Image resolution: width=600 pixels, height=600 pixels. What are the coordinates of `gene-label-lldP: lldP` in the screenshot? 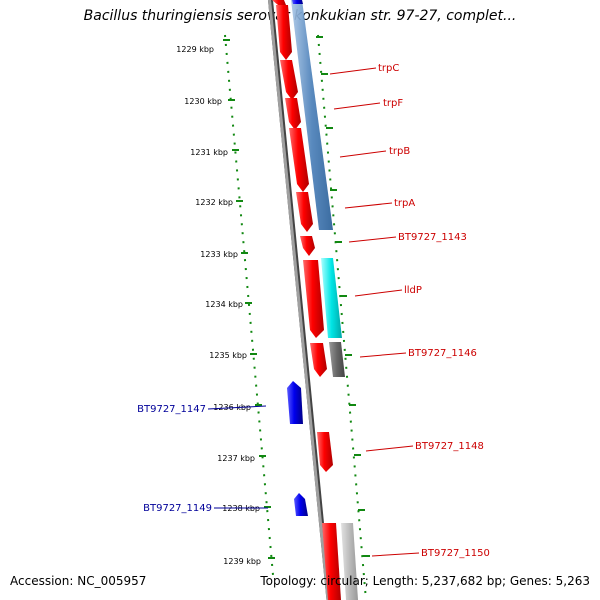 It's located at (413, 290).